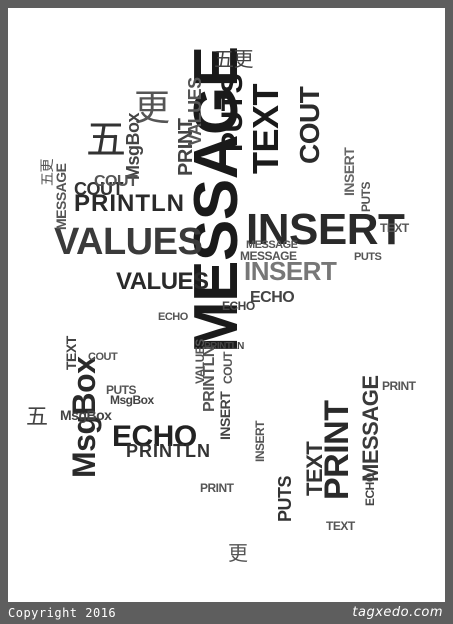 This screenshot has height=624, width=453. Describe the element at coordinates (397, 612) in the screenshot. I see `brand-label: tagxedo.com` at that location.